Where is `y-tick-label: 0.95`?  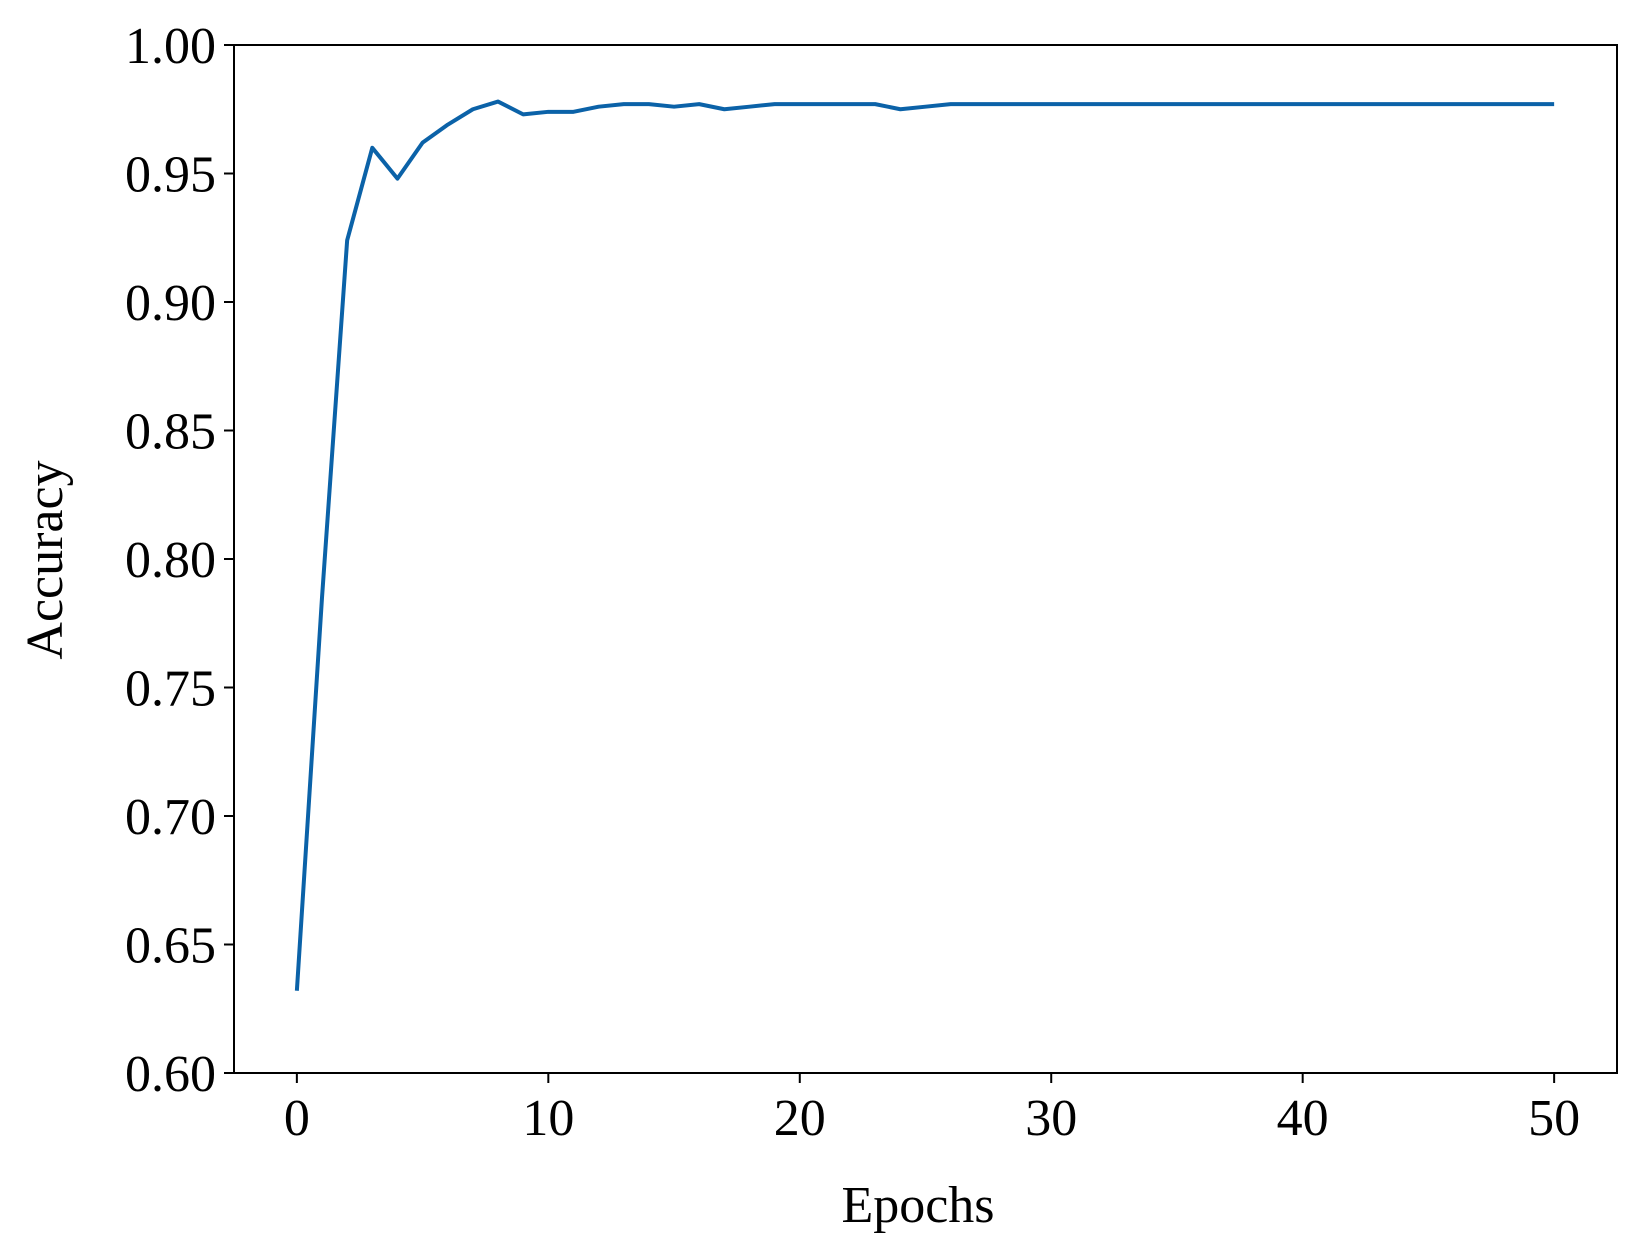
y-tick-label: 0.95 is located at coordinates (170, 175).